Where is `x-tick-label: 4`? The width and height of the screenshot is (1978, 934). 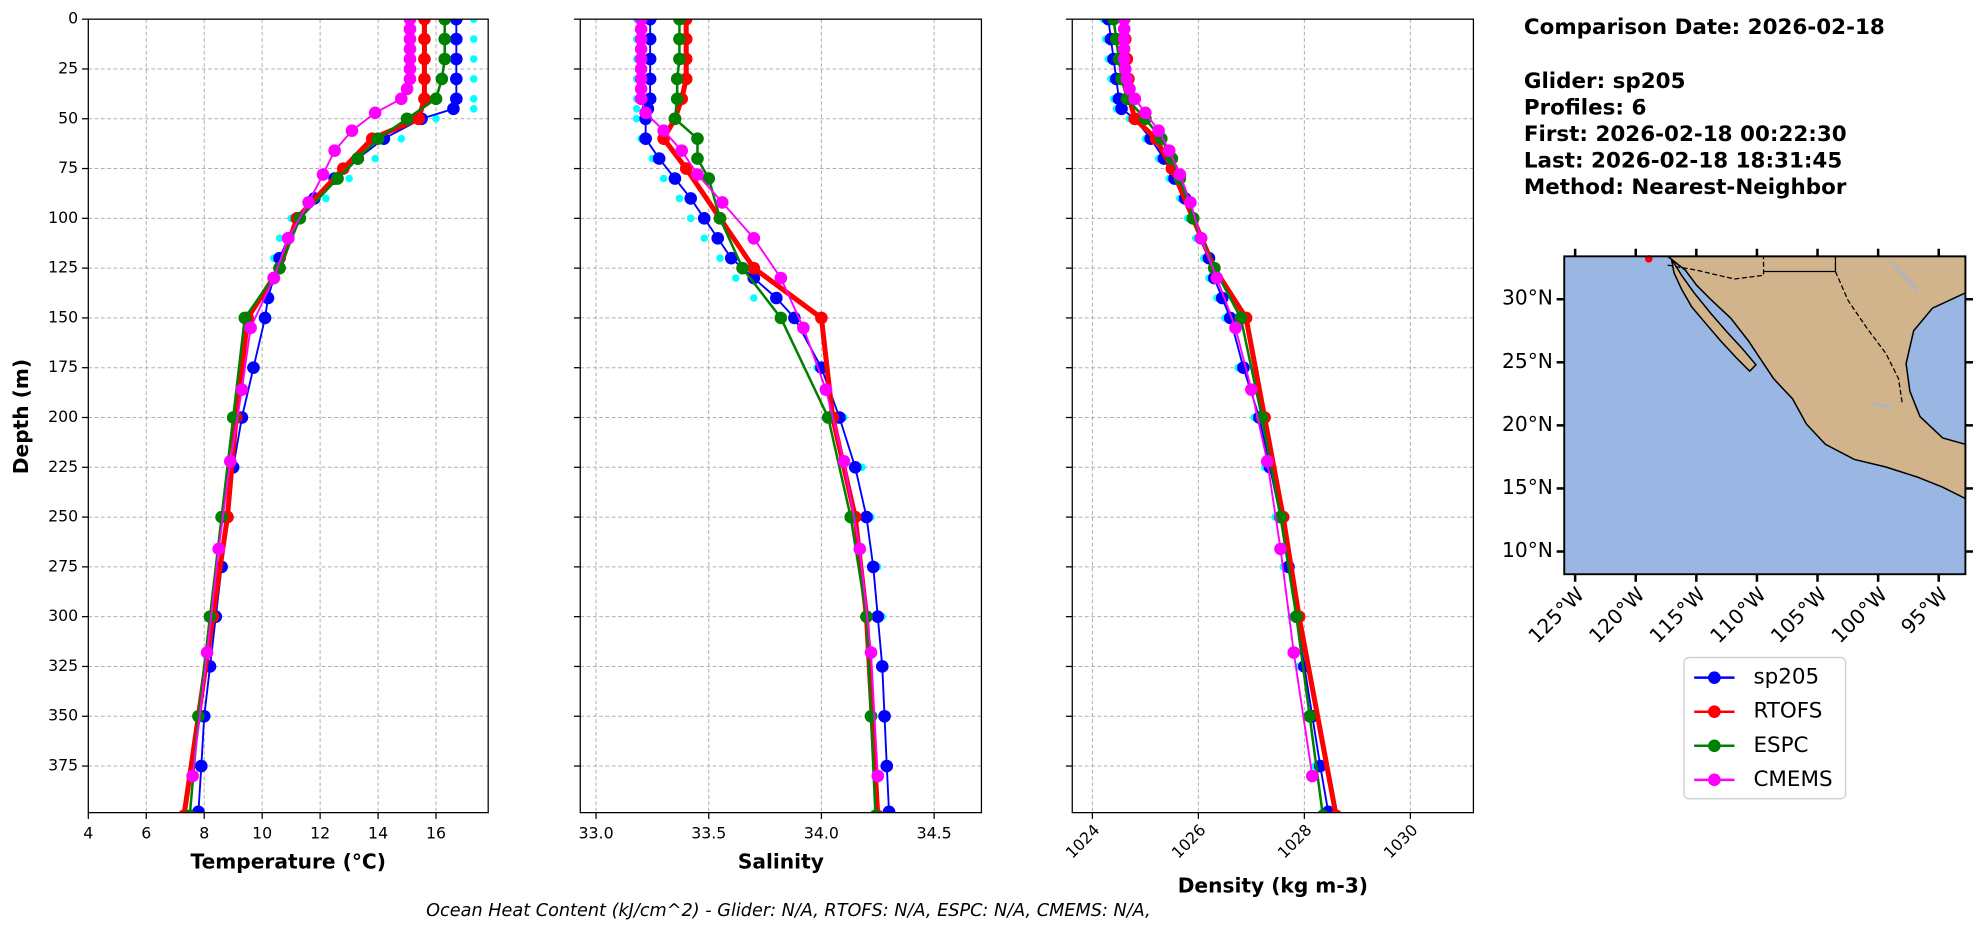
x-tick-label: 4 is located at coordinates (88, 833).